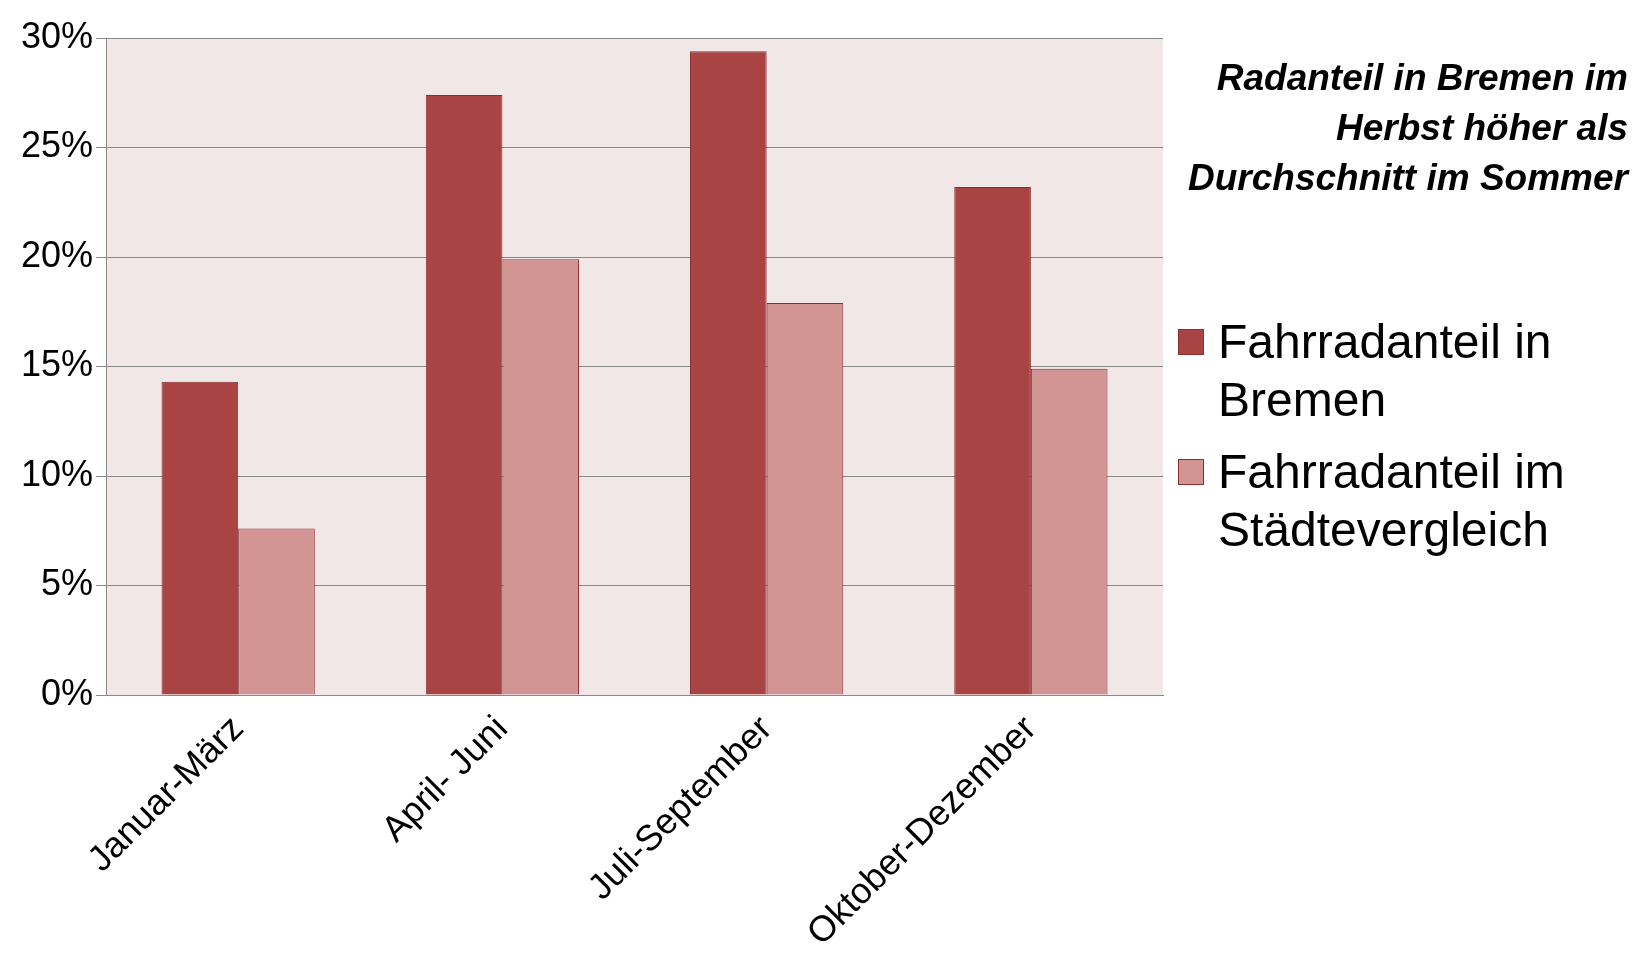 This screenshot has height=972, width=1651. Describe the element at coordinates (57, 254) in the screenshot. I see `y-tick-label: 20%` at that location.